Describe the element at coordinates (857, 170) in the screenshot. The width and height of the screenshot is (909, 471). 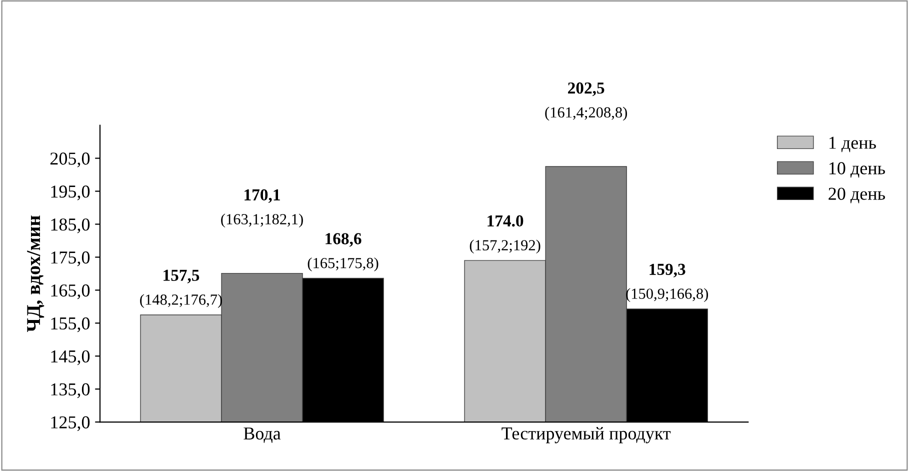
I see `legend-label: 10 день` at that location.